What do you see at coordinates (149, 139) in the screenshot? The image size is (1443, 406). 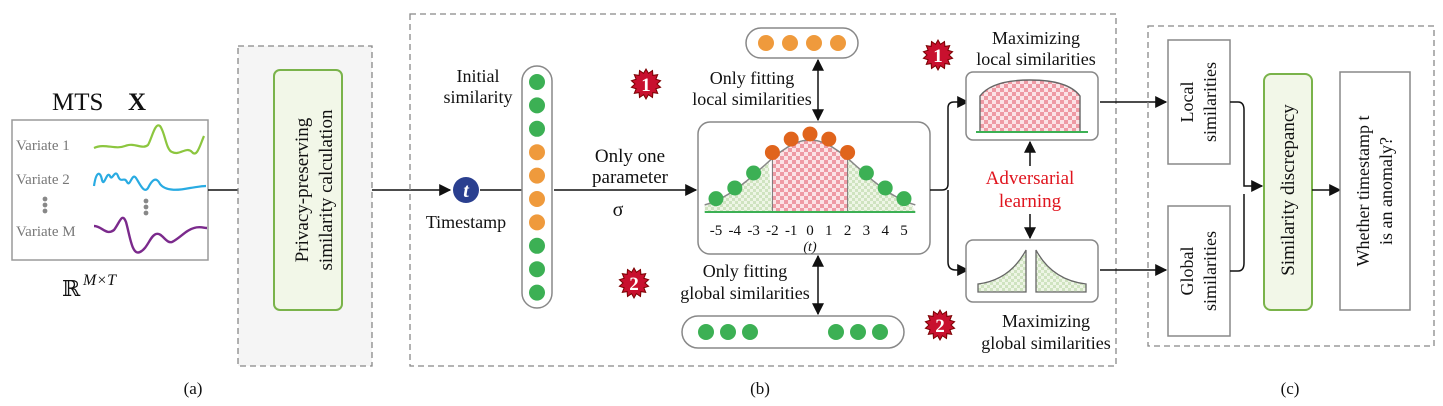 I see `variate-1-series` at bounding box center [149, 139].